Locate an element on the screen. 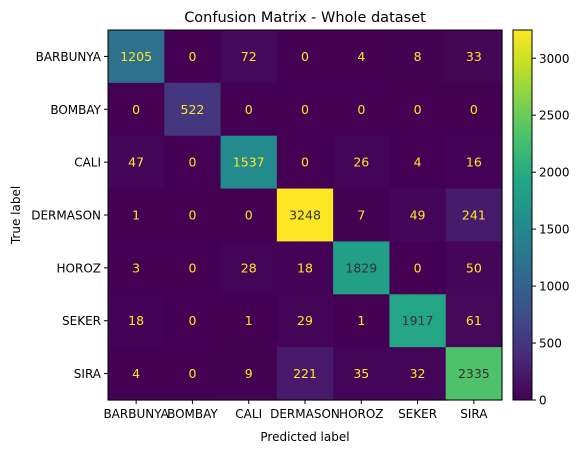  colorbar-tick-label: 1500 is located at coordinates (554, 230).